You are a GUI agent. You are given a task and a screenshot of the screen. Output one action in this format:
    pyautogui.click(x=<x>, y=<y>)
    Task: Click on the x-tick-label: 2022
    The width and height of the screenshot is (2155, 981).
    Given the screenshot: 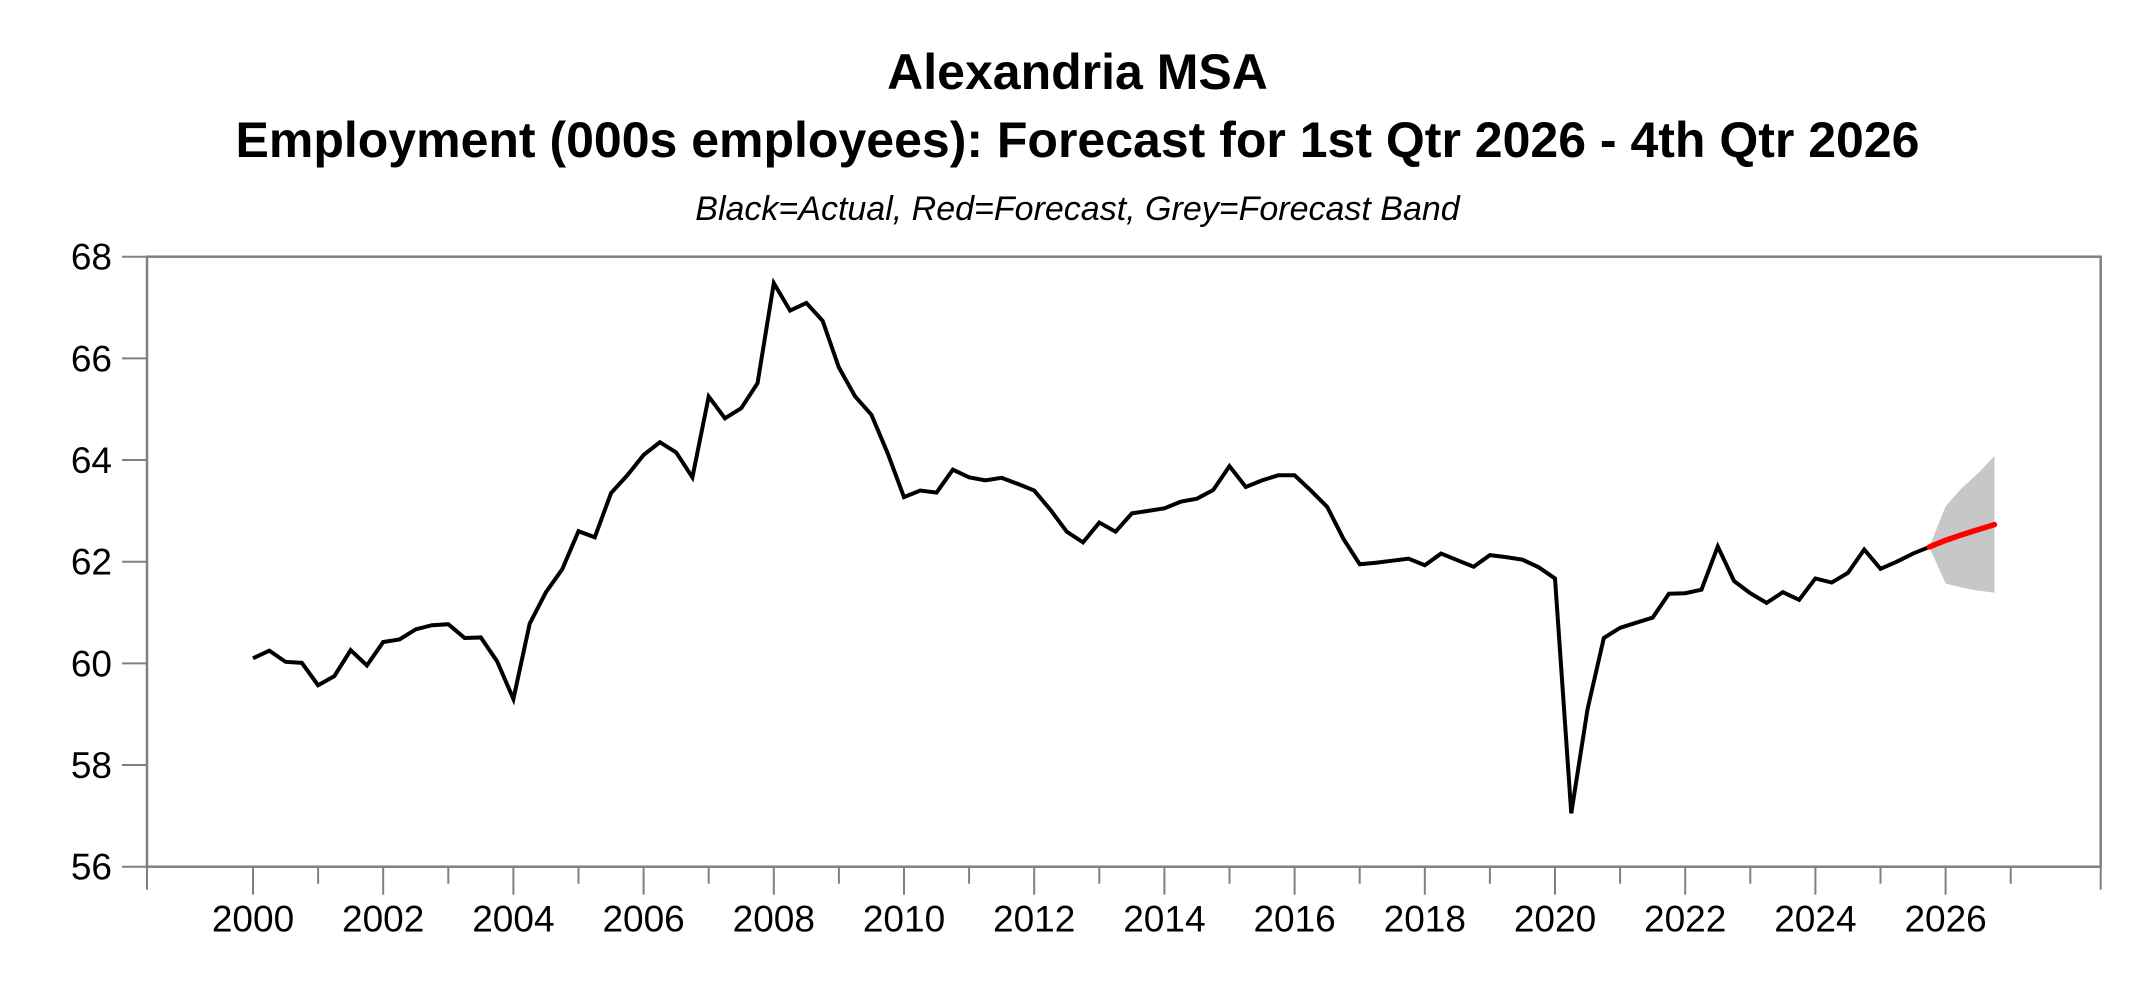 What is the action you would take?
    pyautogui.click(x=1685, y=919)
    